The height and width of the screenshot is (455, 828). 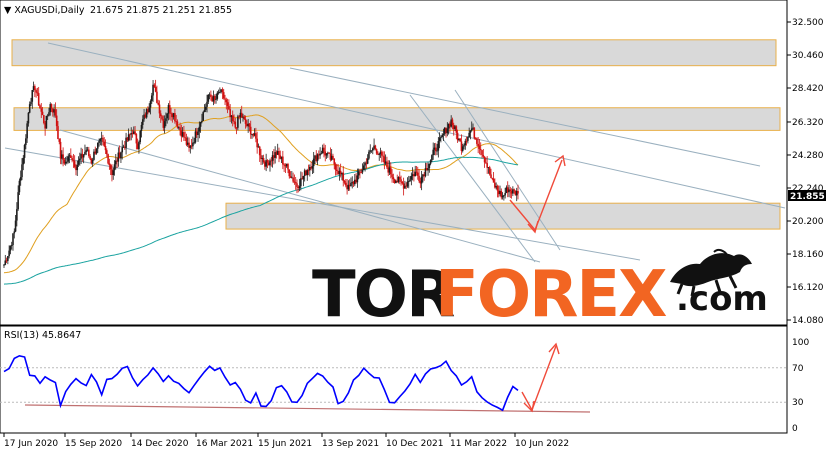 What do you see at coordinates (9, 10) in the screenshot?
I see `triangle-icon: ▼` at bounding box center [9, 10].